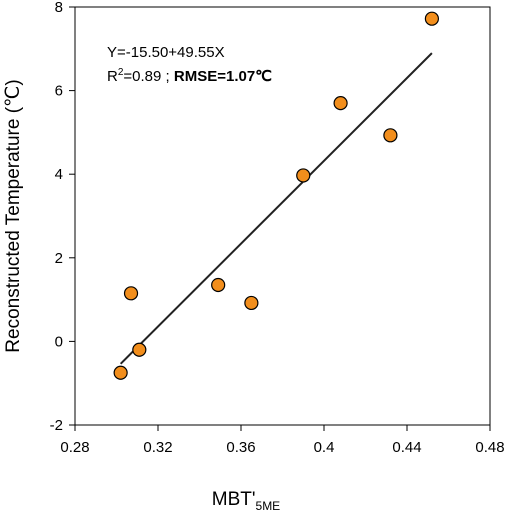 This screenshot has height=517, width=512. I want to click on y-tick-label: 0, so click(59, 341).